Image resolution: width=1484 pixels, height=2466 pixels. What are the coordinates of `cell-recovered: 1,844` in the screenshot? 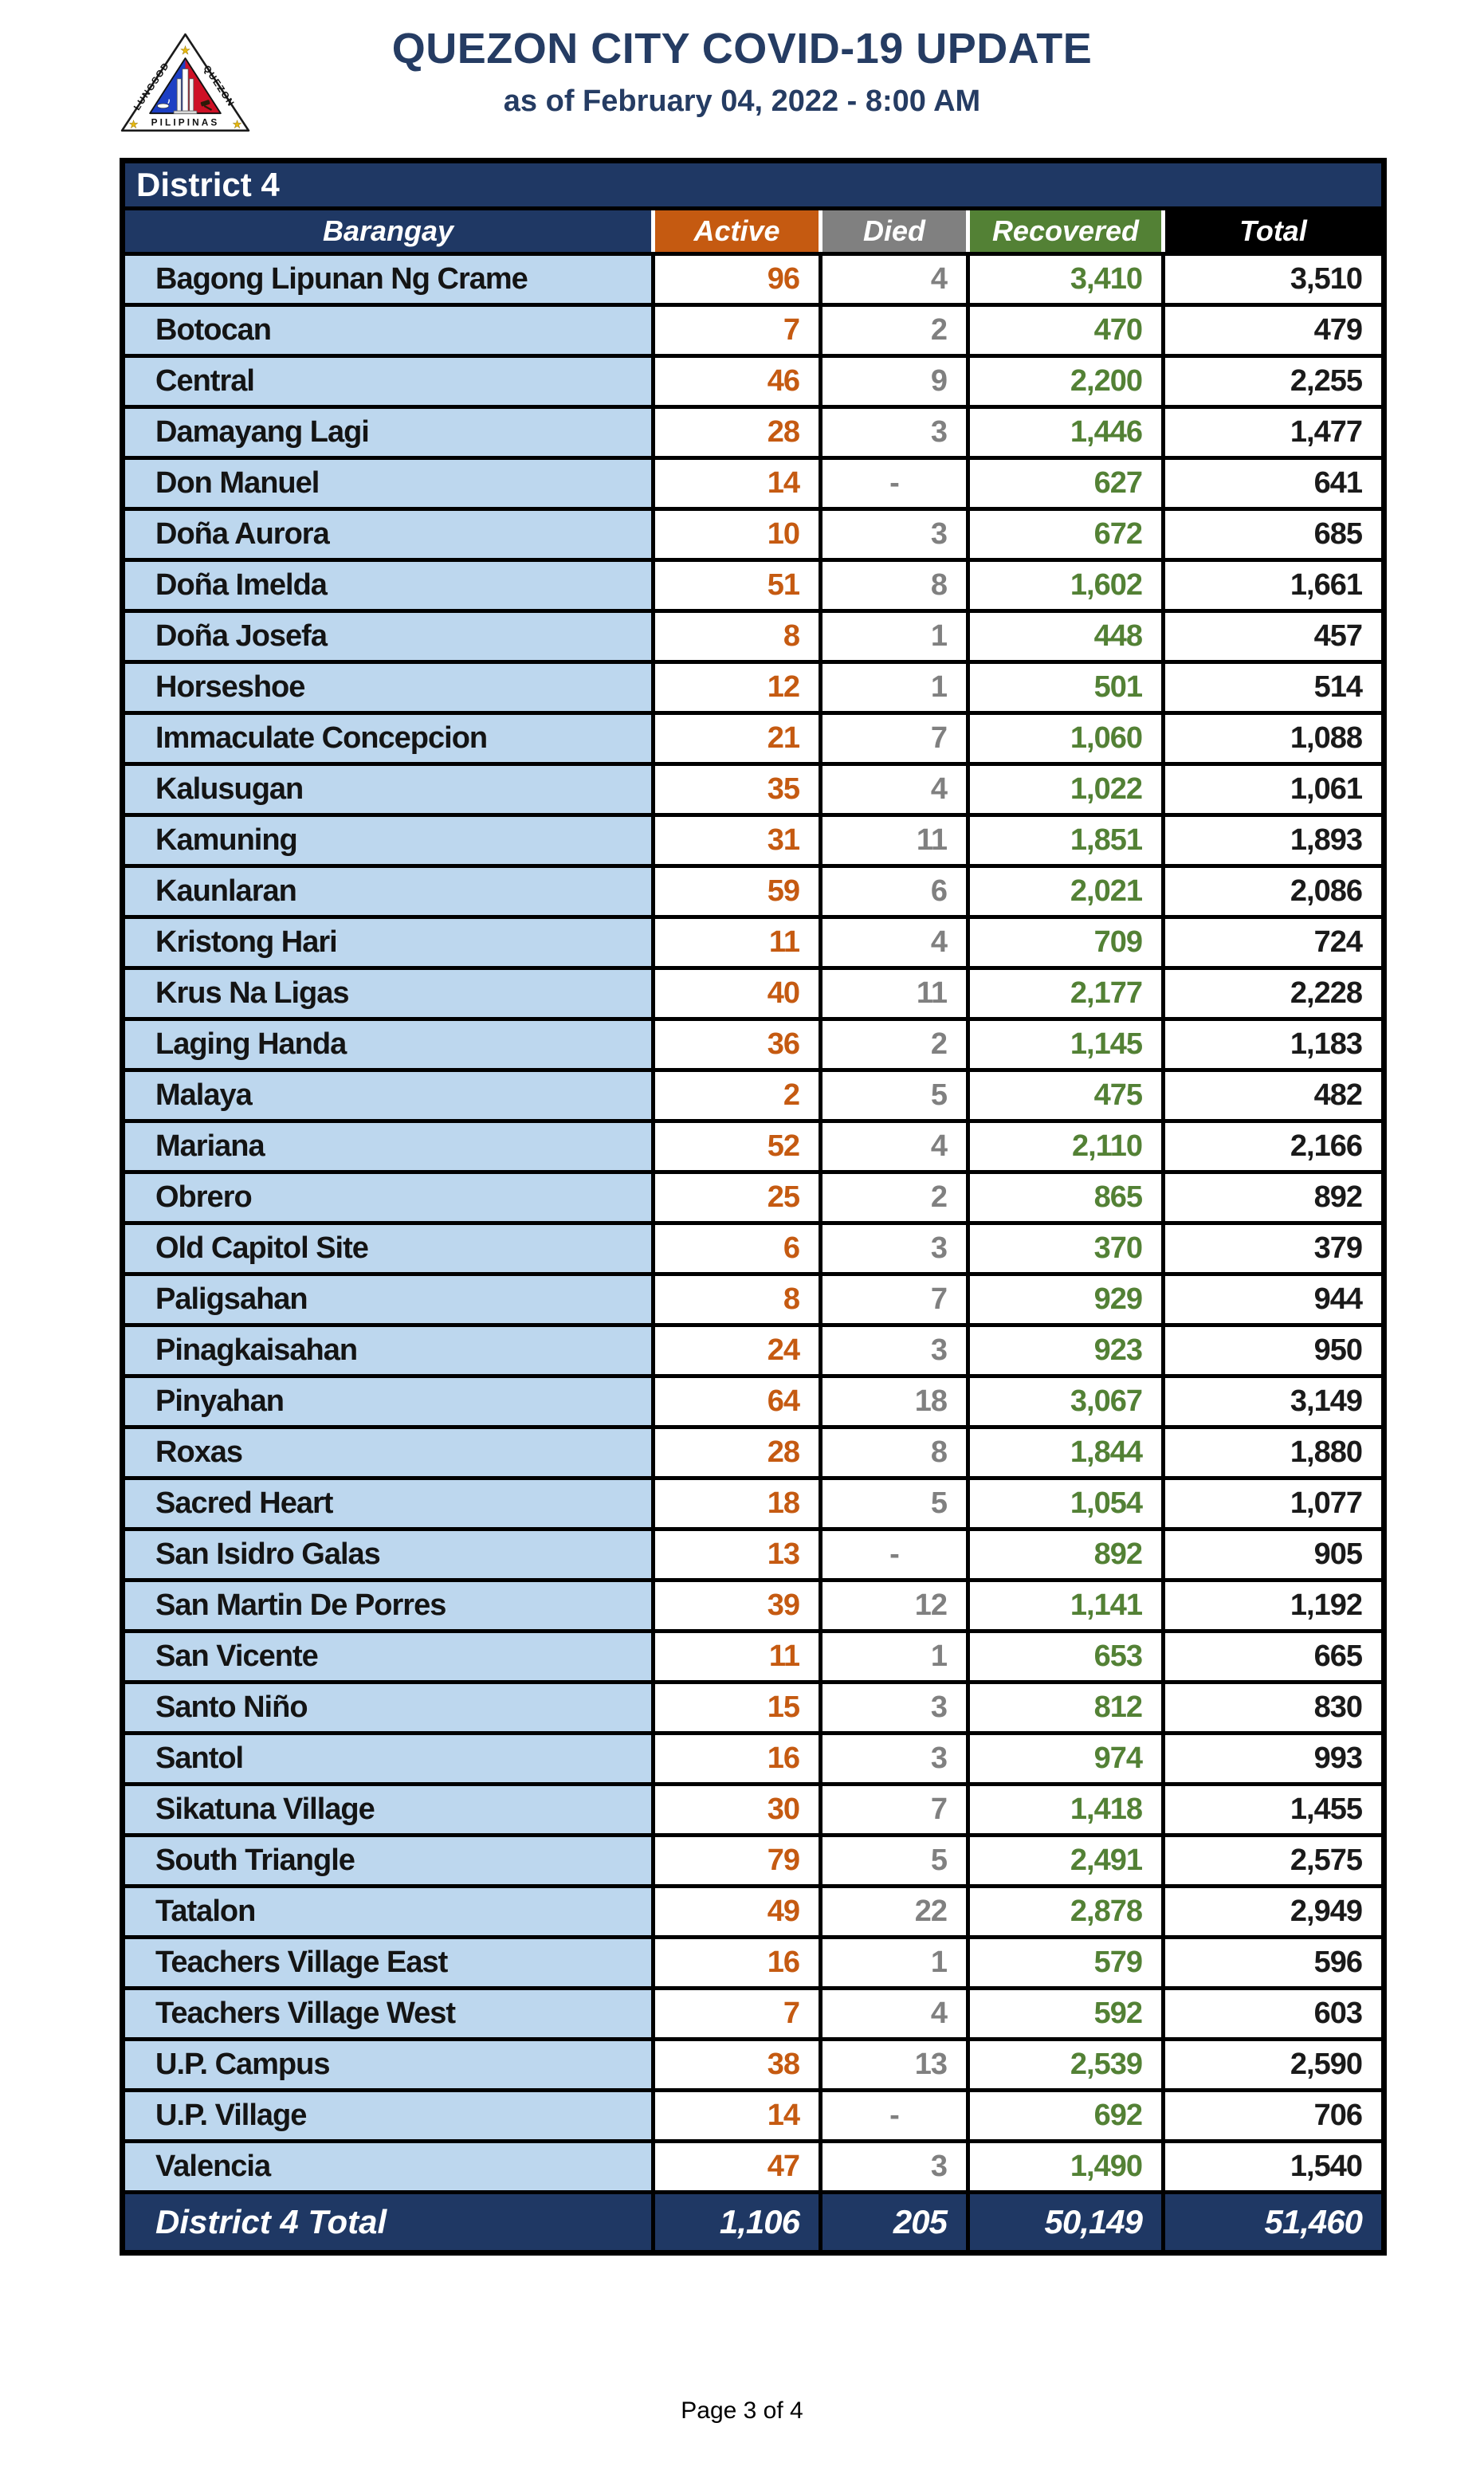 It's located at (1065, 1453).